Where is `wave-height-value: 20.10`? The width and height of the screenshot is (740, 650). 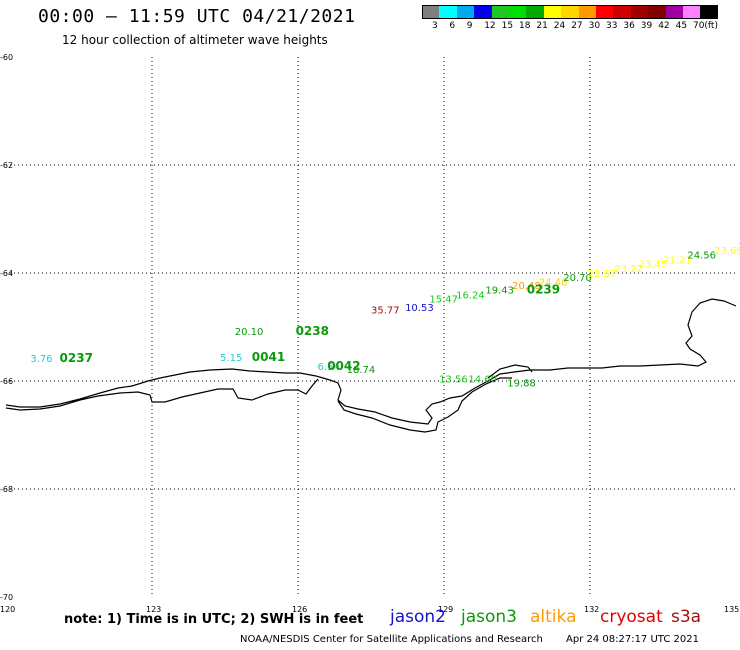 wave-height-value: 20.10 is located at coordinates (249, 332).